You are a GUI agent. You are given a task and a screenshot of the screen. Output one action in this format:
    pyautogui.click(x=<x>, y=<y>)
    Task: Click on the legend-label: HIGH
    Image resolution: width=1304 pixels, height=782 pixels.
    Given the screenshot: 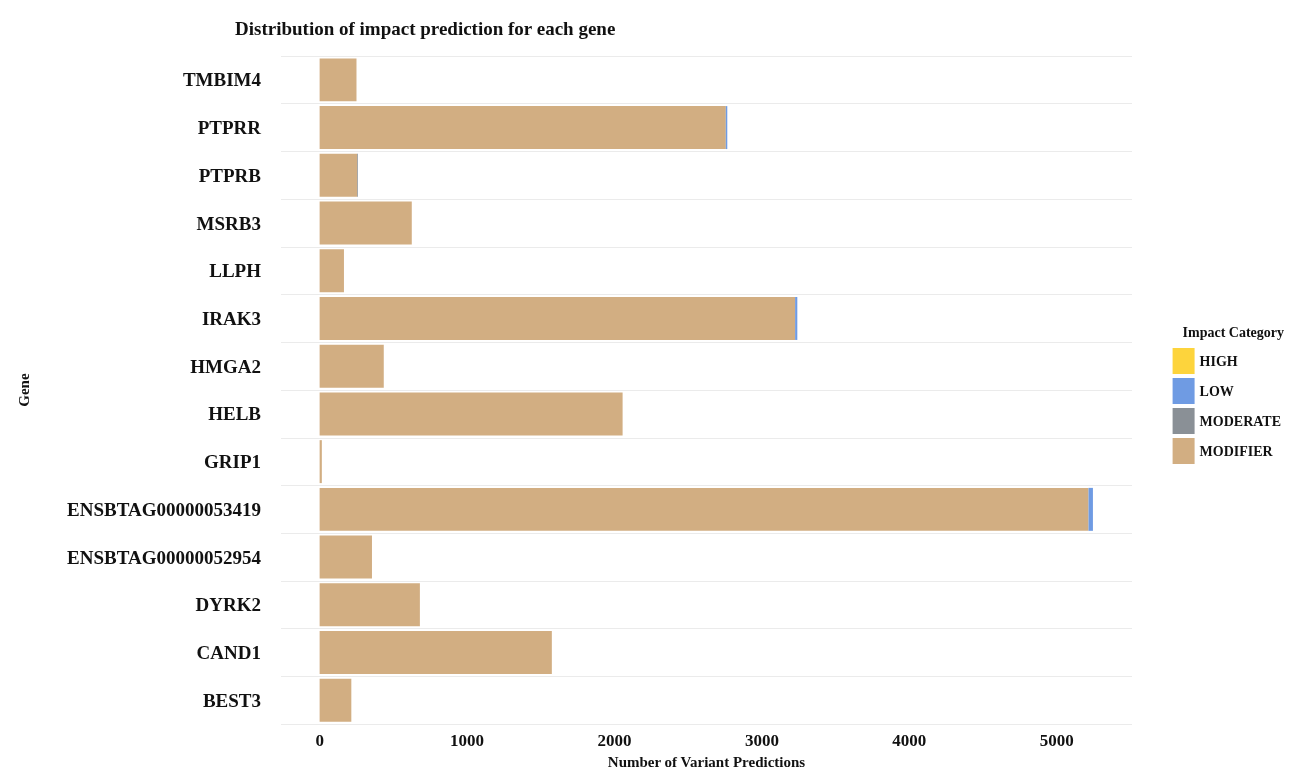 What is the action you would take?
    pyautogui.click(x=1218, y=361)
    